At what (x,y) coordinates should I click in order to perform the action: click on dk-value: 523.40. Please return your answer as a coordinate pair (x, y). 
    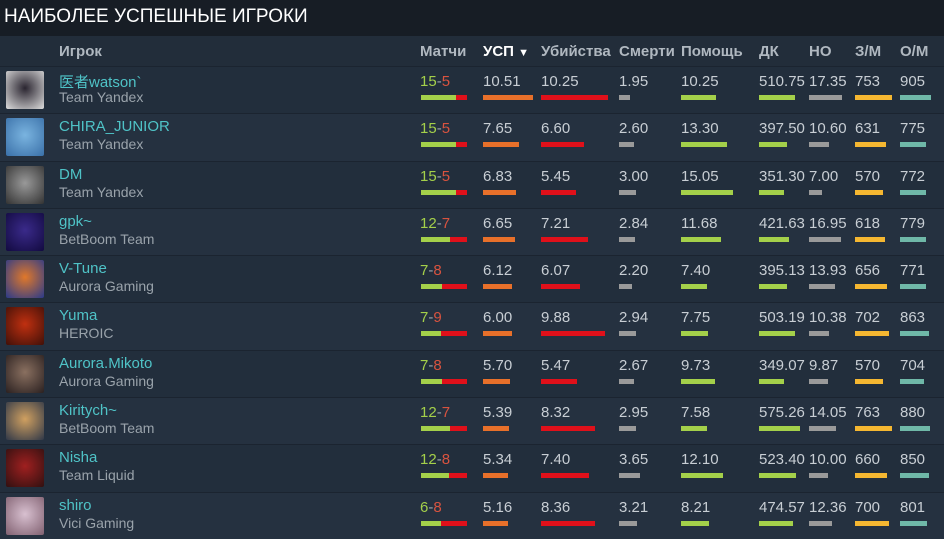
    Looking at the image, I should click on (782, 460).